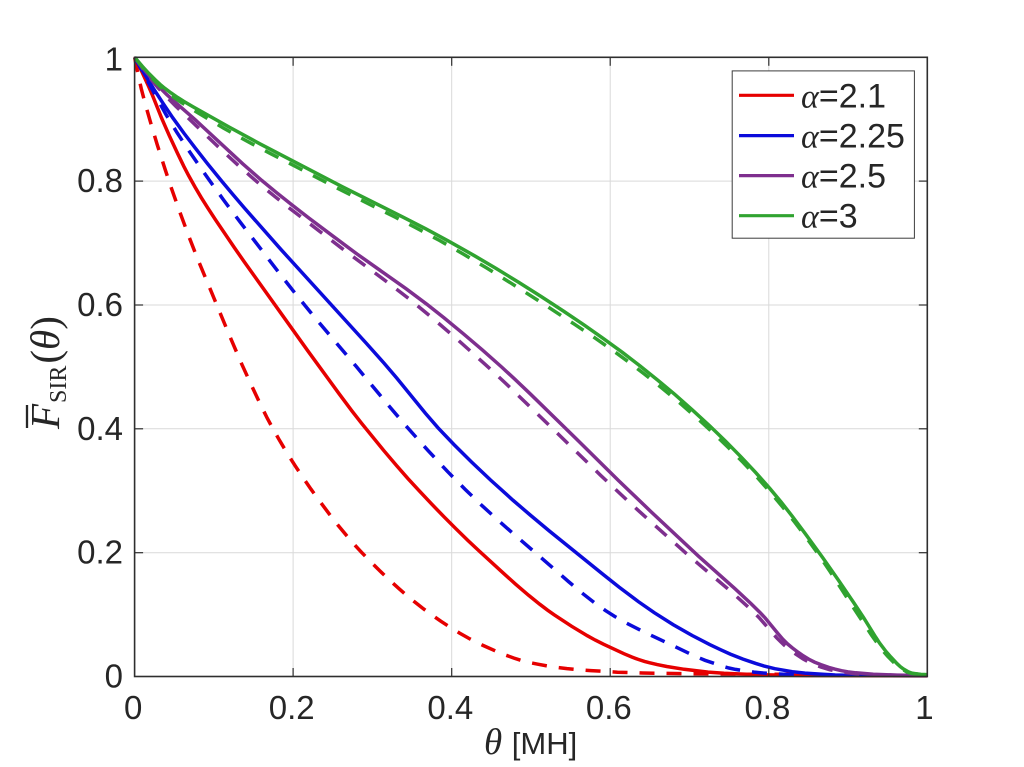 The height and width of the screenshot is (767, 1024). What do you see at coordinates (843, 177) in the screenshot?
I see `svg-text: α=2.5` at bounding box center [843, 177].